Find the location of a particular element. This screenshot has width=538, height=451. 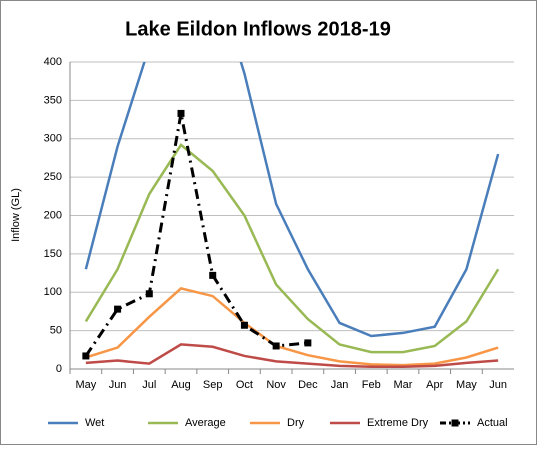

x-tick-label: Nov is located at coordinates (276, 385).